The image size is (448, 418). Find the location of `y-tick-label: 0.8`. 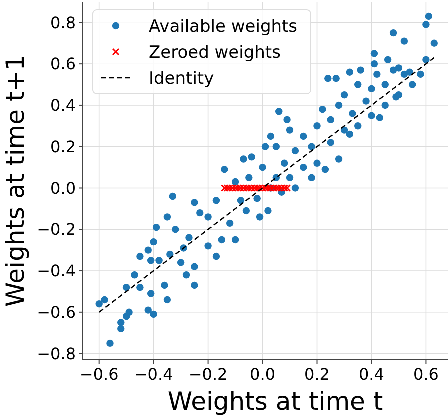

y-tick-label: 0.8 is located at coordinates (63, 22).